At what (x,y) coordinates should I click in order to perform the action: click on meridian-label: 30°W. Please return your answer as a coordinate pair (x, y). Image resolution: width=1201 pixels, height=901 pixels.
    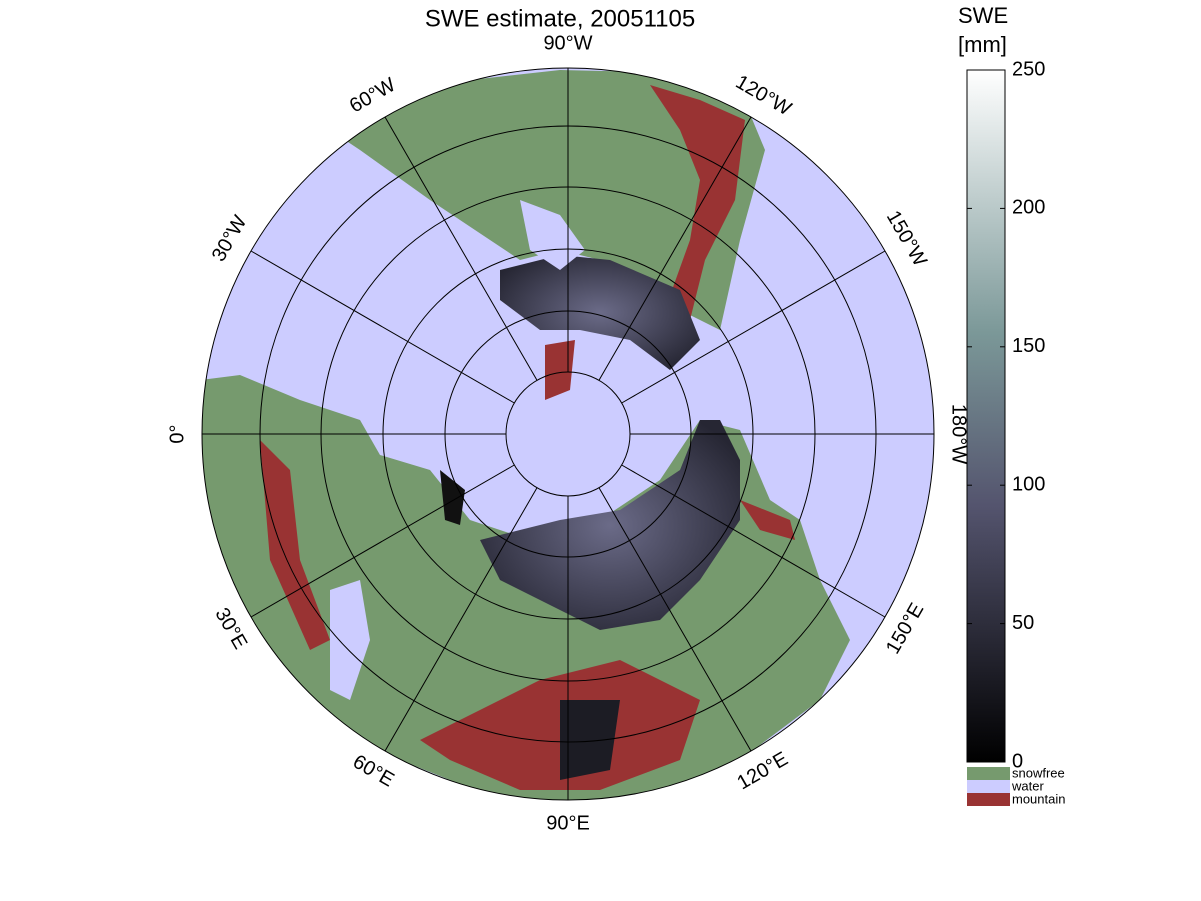
    Looking at the image, I should click on (230, 239).